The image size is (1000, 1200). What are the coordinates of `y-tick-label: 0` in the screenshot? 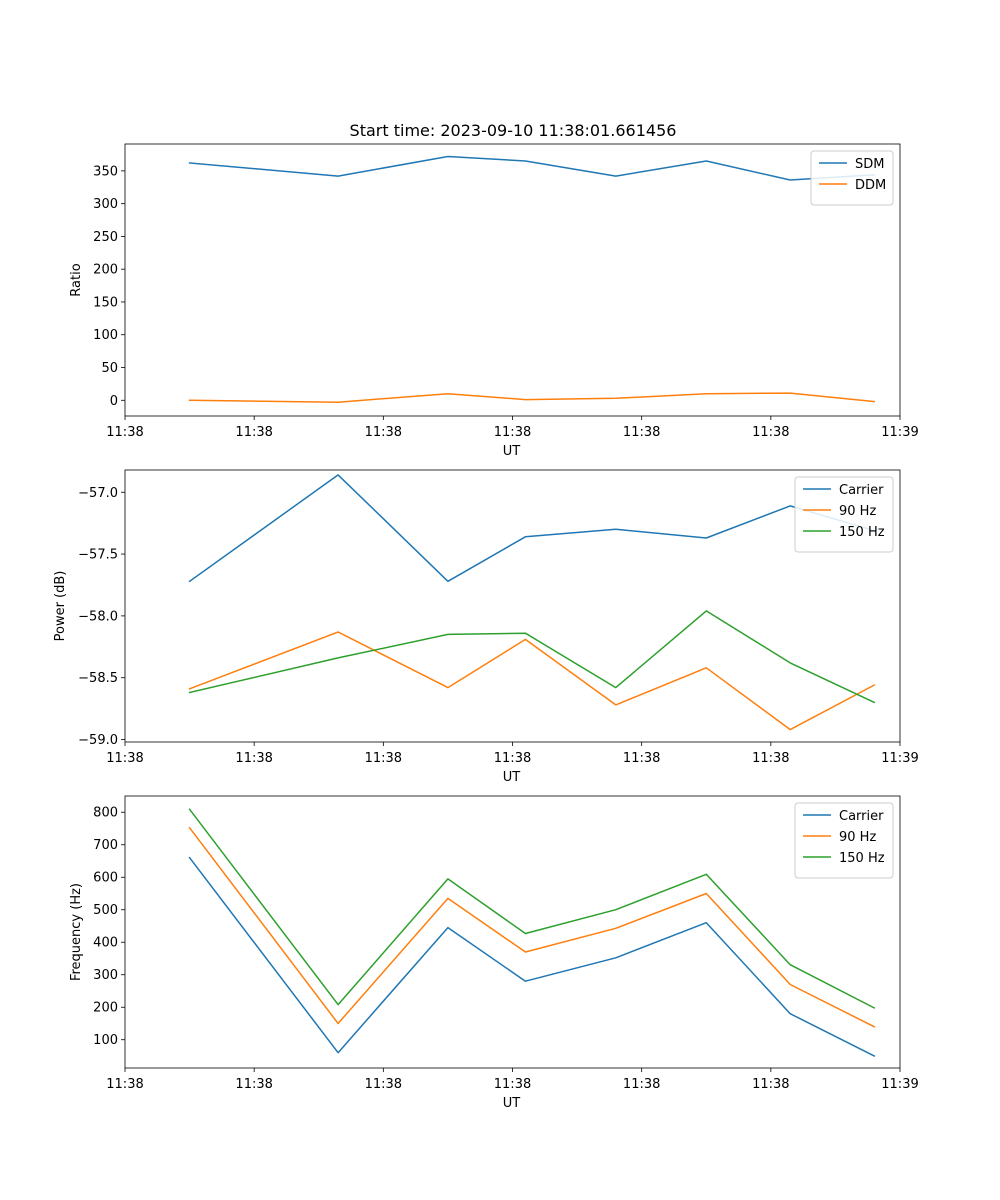 It's located at (114, 401).